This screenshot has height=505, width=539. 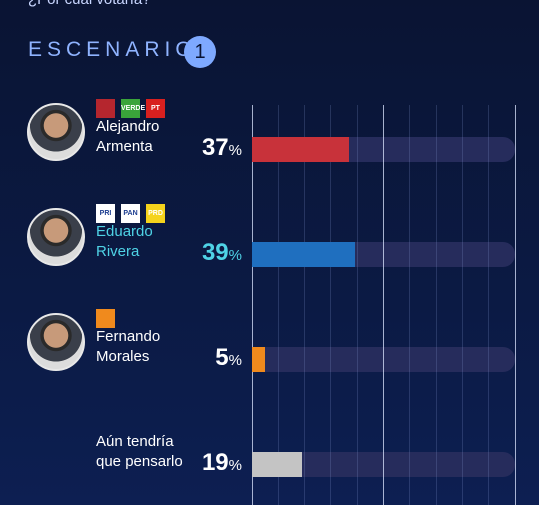 I want to click on party-logo: VERDE, so click(x=133, y=108).